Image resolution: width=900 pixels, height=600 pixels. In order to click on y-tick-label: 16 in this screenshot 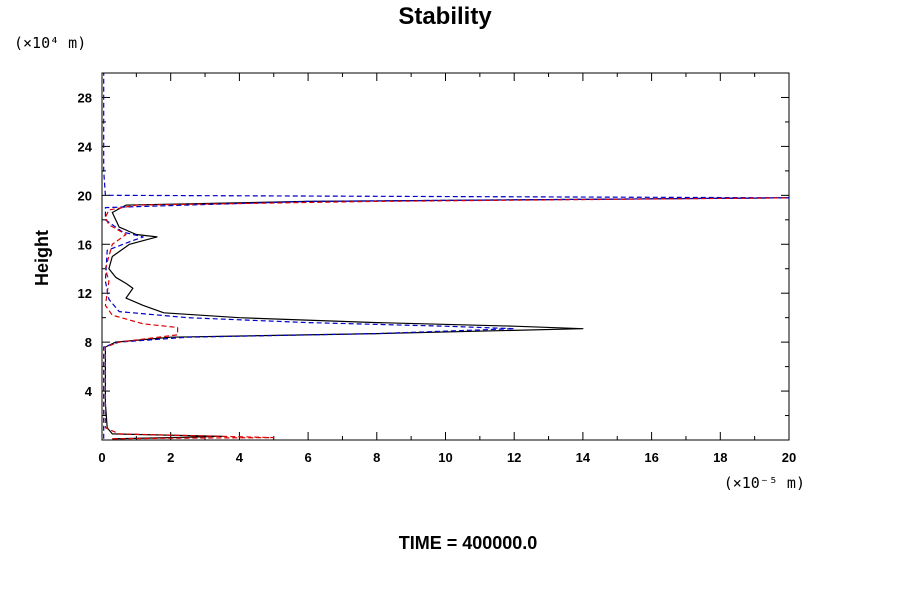, I will do `click(85, 244)`.